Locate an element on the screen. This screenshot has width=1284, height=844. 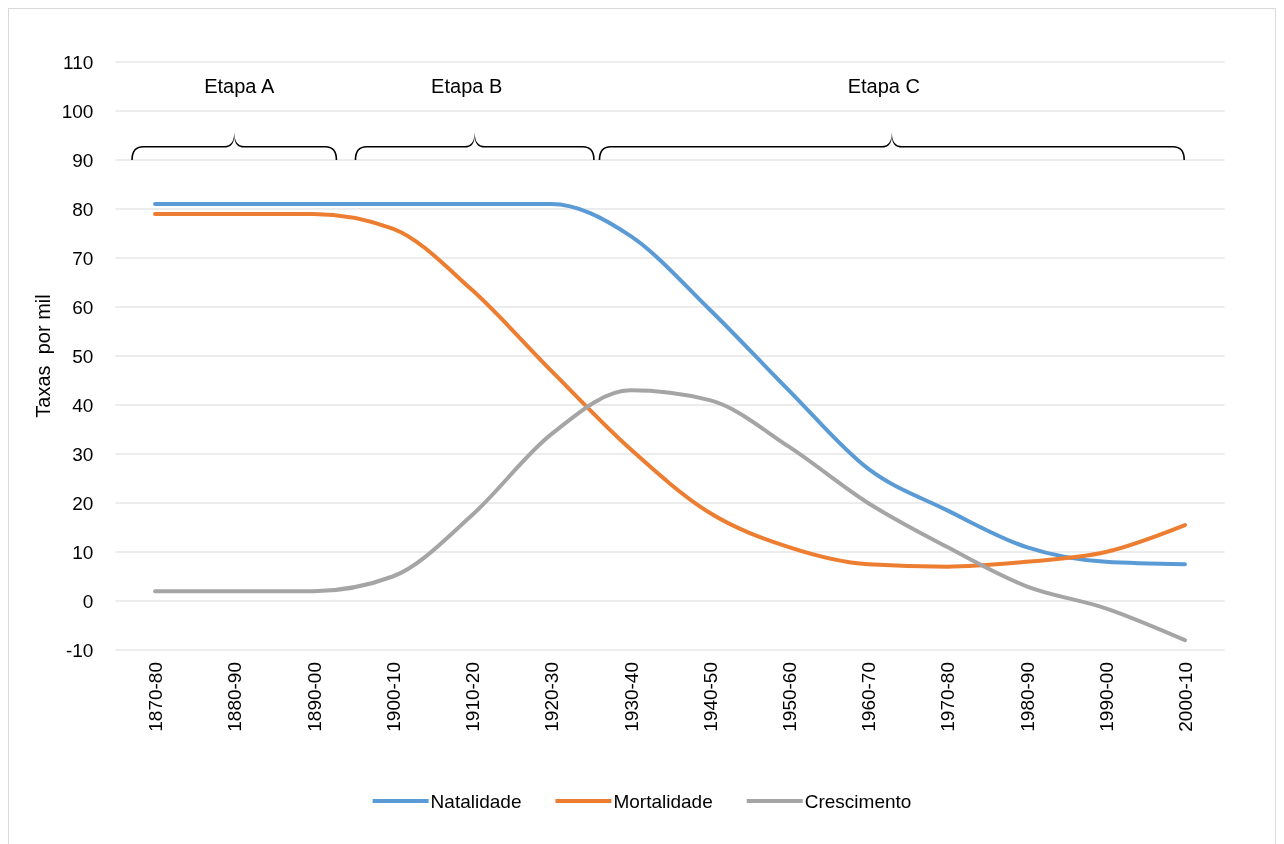
y-tick-label: 110 is located at coordinates (78, 62).